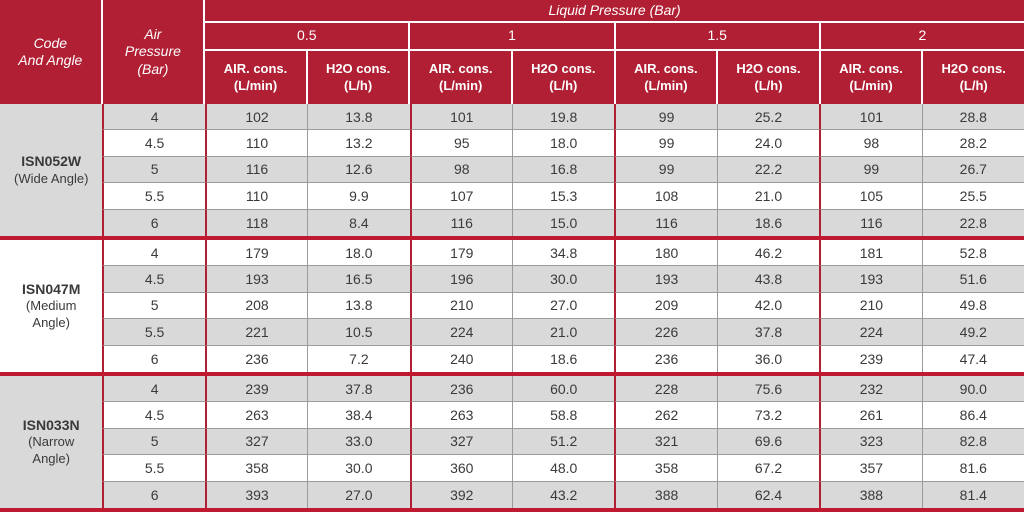 The height and width of the screenshot is (512, 1024). What do you see at coordinates (256, 468) in the screenshot?
I see `value-cell: 358` at bounding box center [256, 468].